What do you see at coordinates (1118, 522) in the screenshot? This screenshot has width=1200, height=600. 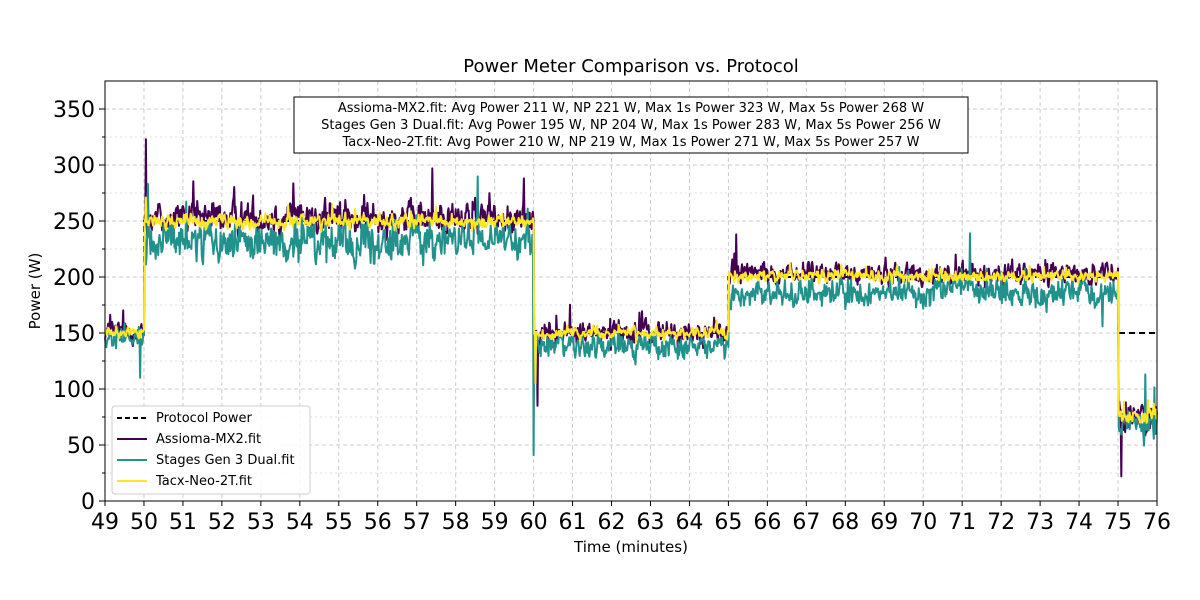 I see `x-tick-label: 75` at bounding box center [1118, 522].